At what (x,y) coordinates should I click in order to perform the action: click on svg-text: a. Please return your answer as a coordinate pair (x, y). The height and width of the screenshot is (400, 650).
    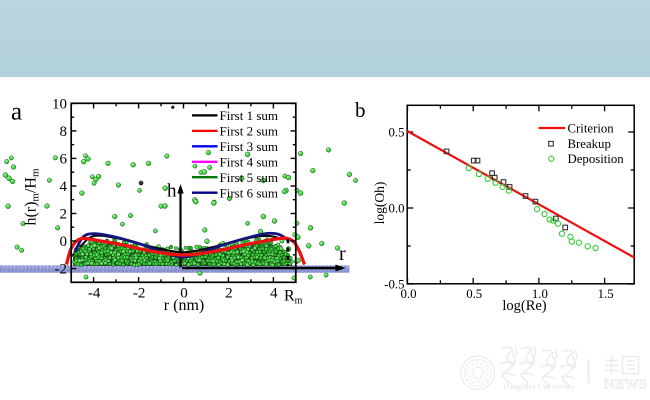
    Looking at the image, I should click on (16, 112).